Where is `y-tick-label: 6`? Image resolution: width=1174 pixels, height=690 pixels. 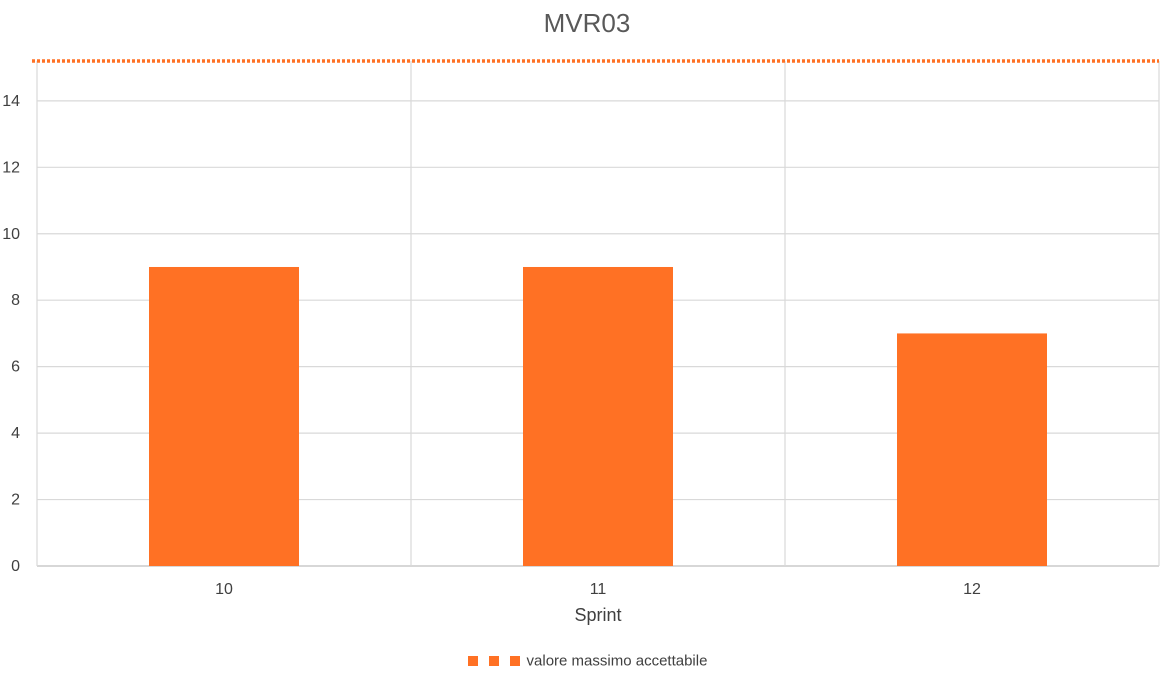
y-tick-label: 6 is located at coordinates (15, 367).